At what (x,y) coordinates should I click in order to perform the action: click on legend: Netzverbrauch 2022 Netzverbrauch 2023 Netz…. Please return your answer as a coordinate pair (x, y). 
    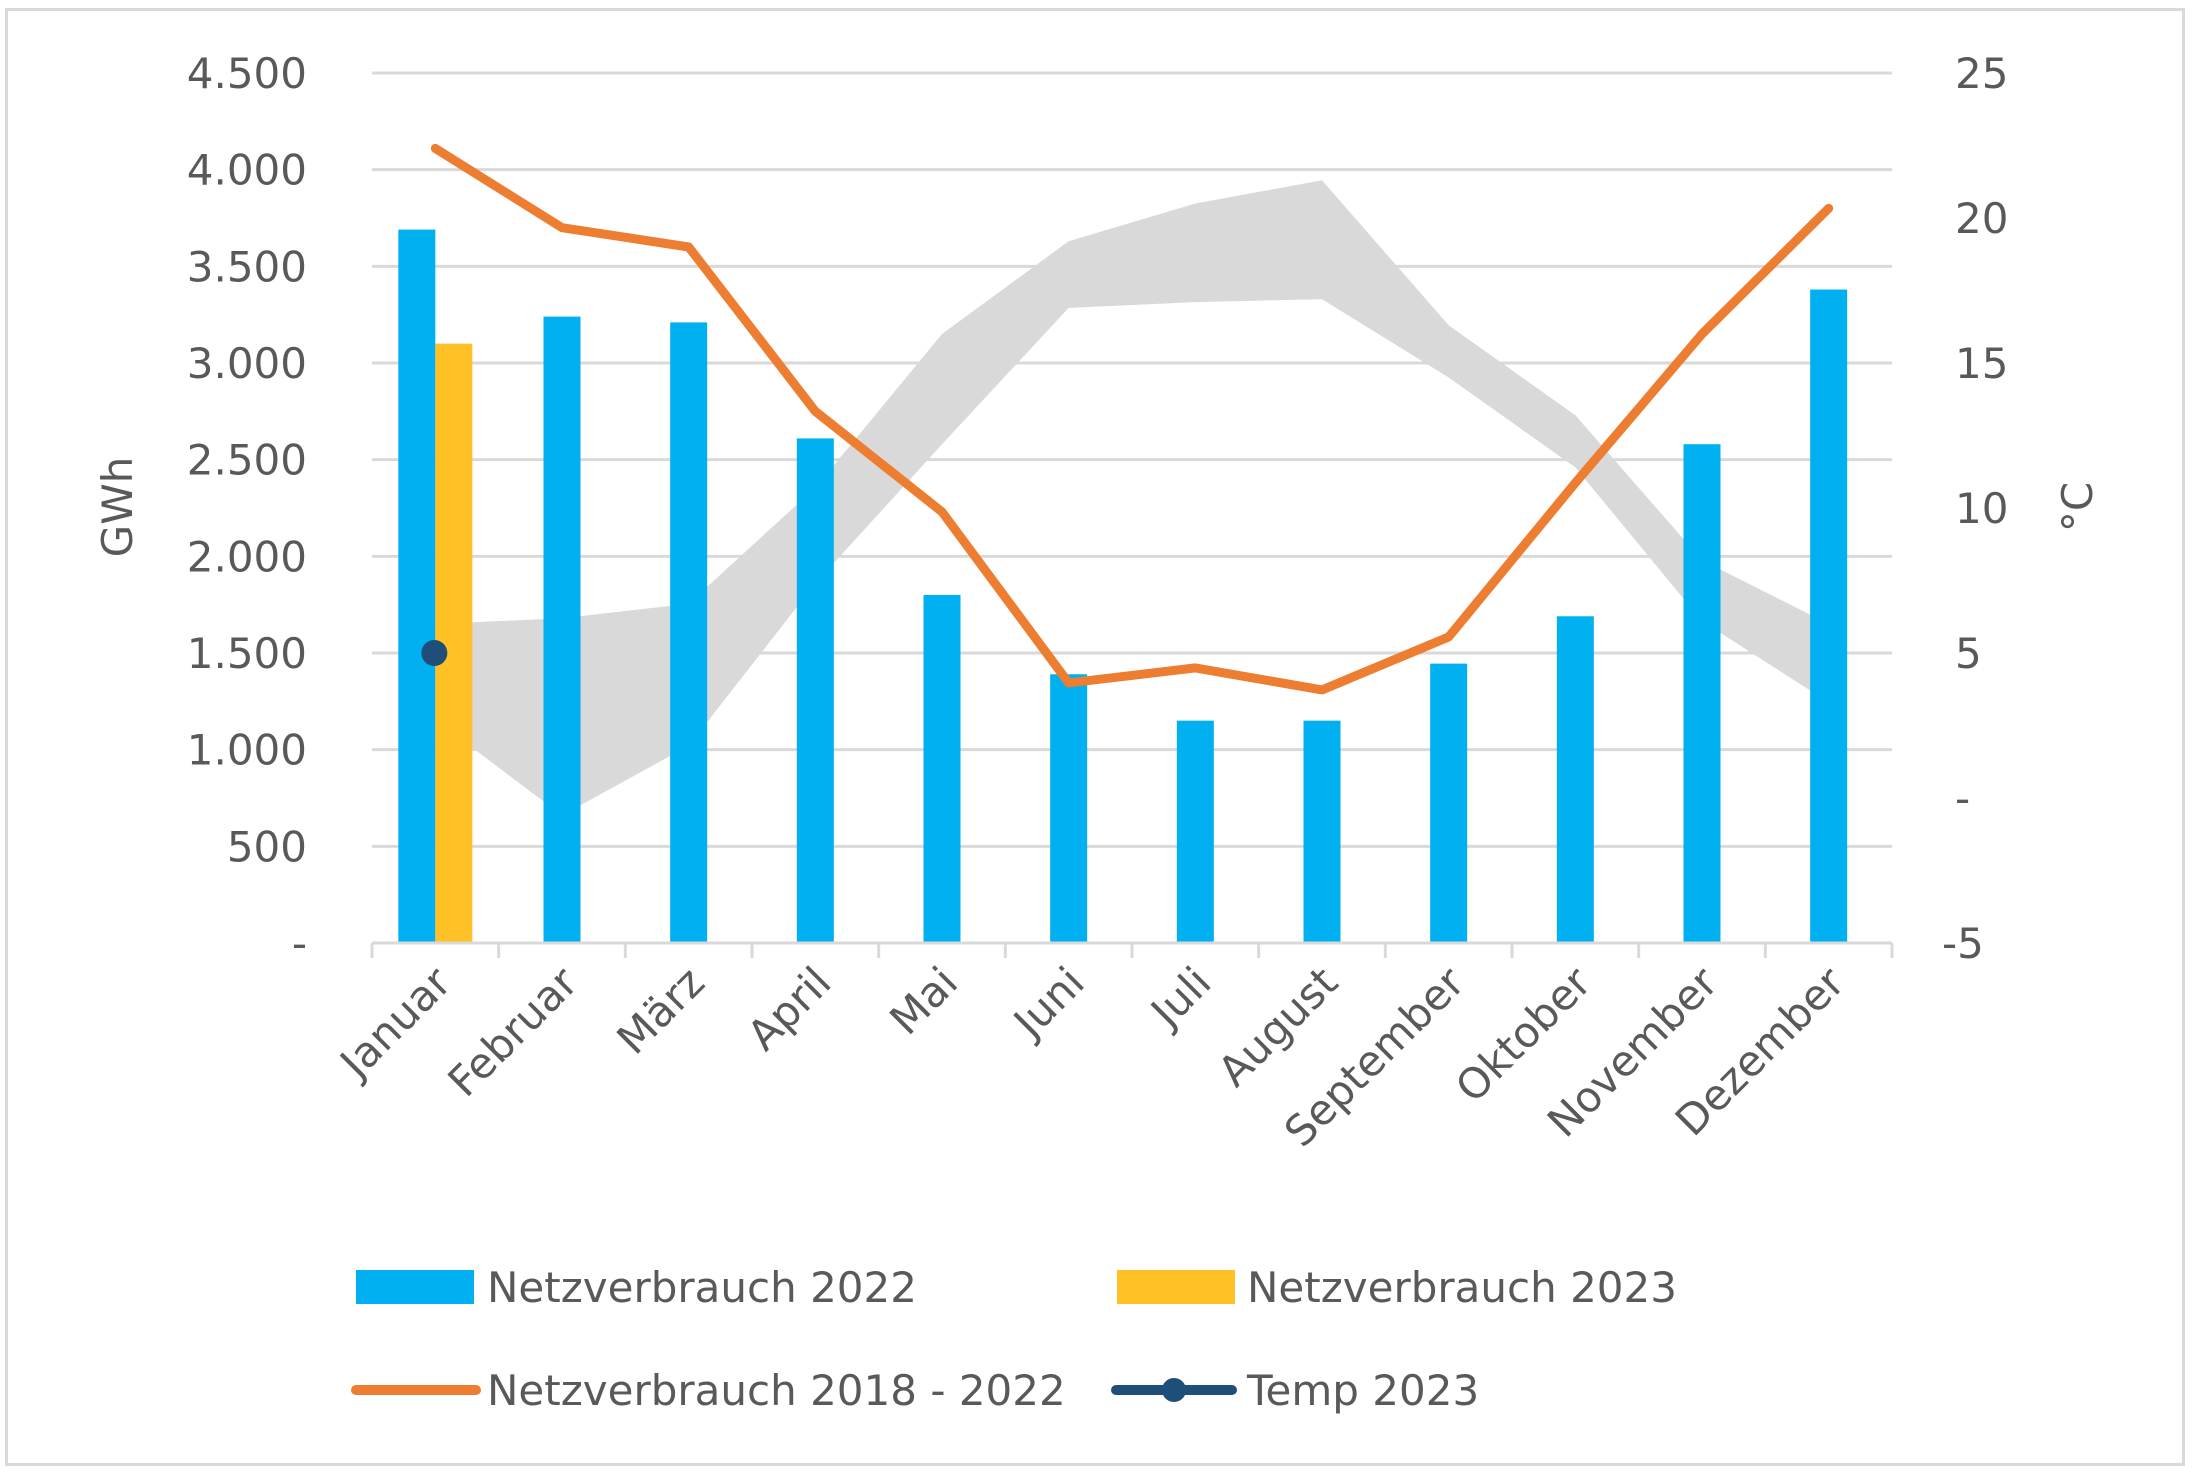
    Looking at the image, I should click on (1014, 1339).